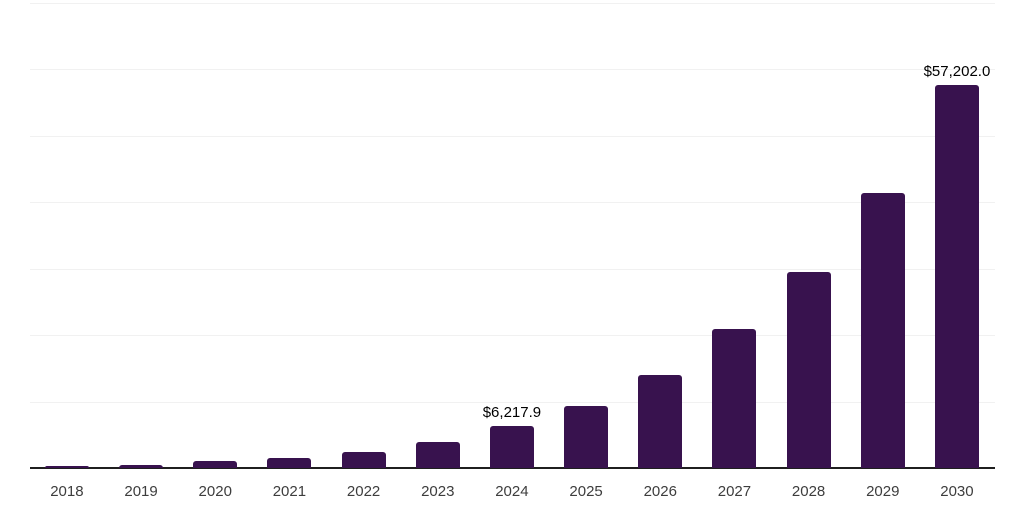  Describe the element at coordinates (141, 491) in the screenshot. I see `x-tick-label-2019: 2019` at that location.